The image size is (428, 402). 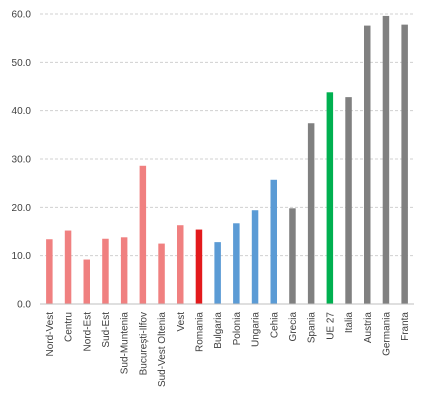 I want to click on x-tick-label: Sud-Vest Oltenia, so click(x=162, y=349).